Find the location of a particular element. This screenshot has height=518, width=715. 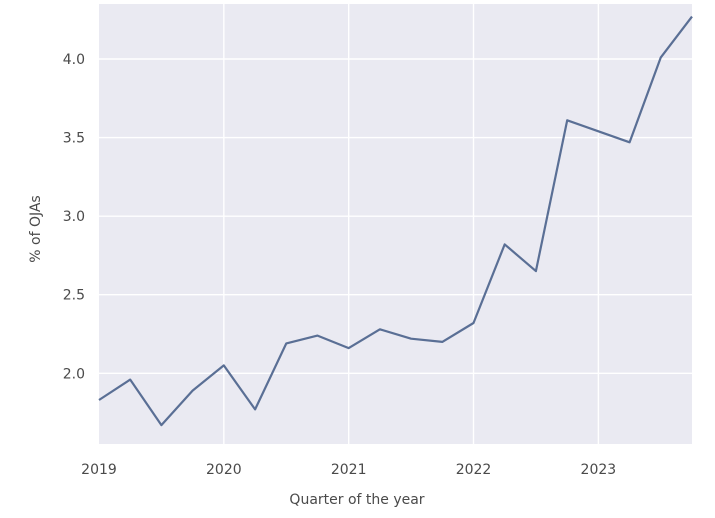

y-axis-title: % of OJAs is located at coordinates (36, 228).